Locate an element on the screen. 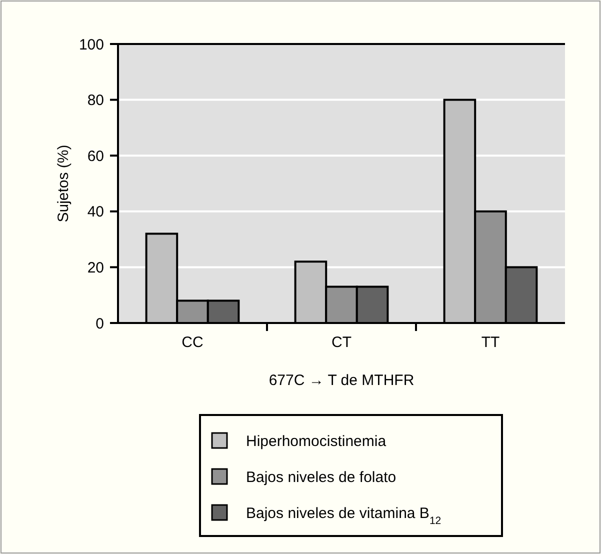 This screenshot has width=601, height=554. y-tick-label: 40 is located at coordinates (95, 212).